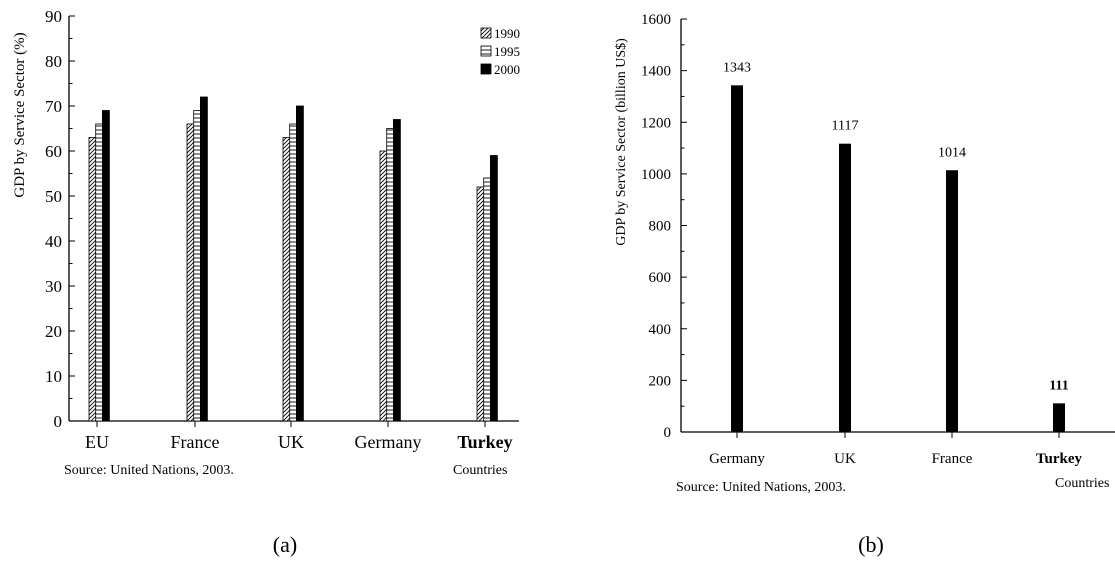 This screenshot has height=571, width=1115. I want to click on chart-b-category-label: France, so click(952, 459).